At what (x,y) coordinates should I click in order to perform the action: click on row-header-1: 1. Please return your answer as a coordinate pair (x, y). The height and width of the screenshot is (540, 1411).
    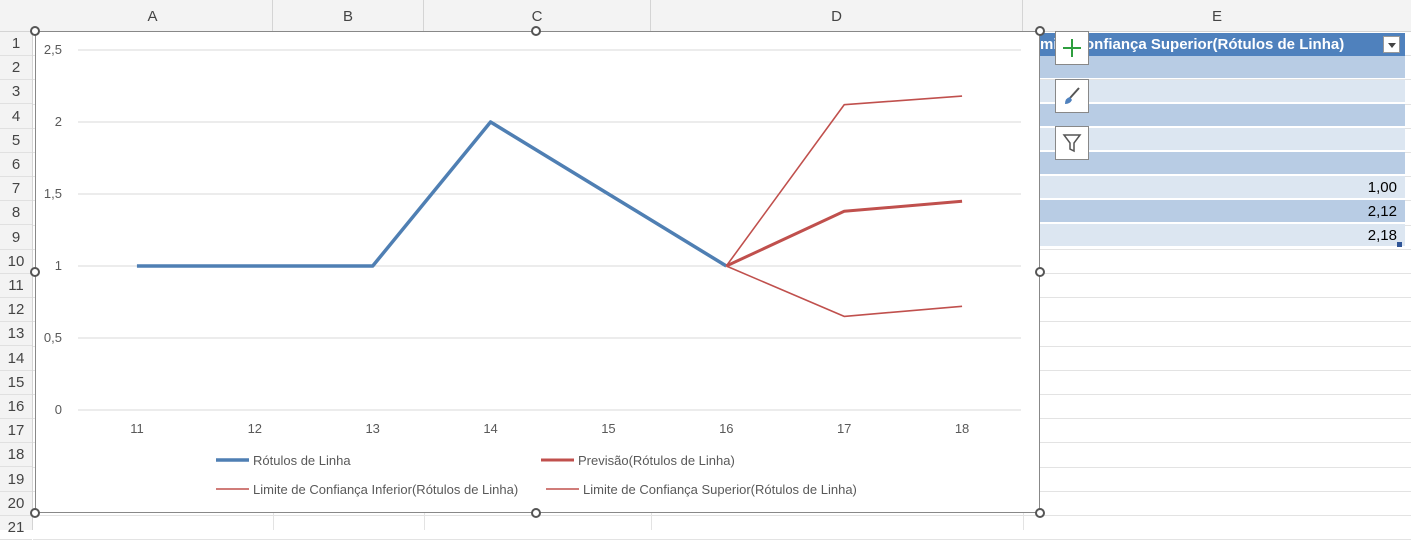
    Looking at the image, I should click on (16, 44).